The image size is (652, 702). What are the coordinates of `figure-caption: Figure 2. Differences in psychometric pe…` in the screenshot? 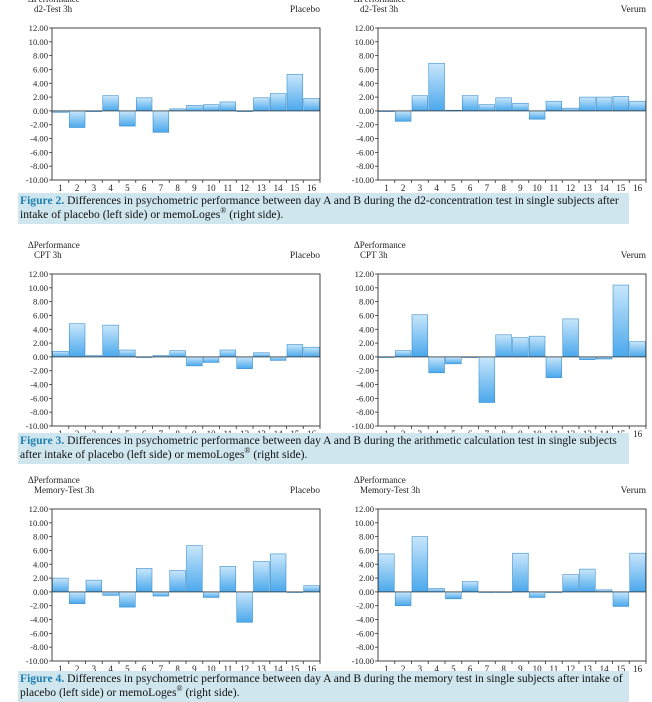 It's located at (323, 208).